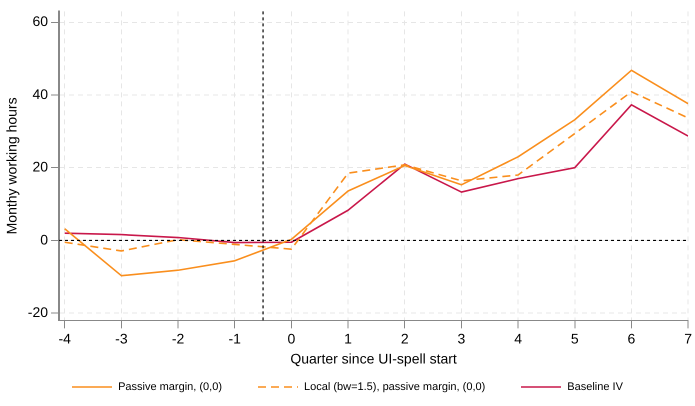  What do you see at coordinates (11, 165) in the screenshot?
I see `y-axis-title: Monthy working hours` at bounding box center [11, 165].